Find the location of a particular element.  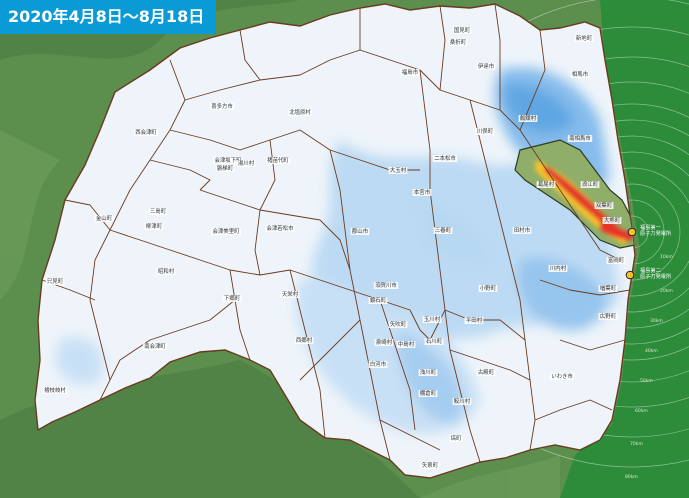

svg-text: 10km is located at coordinates (666, 257).